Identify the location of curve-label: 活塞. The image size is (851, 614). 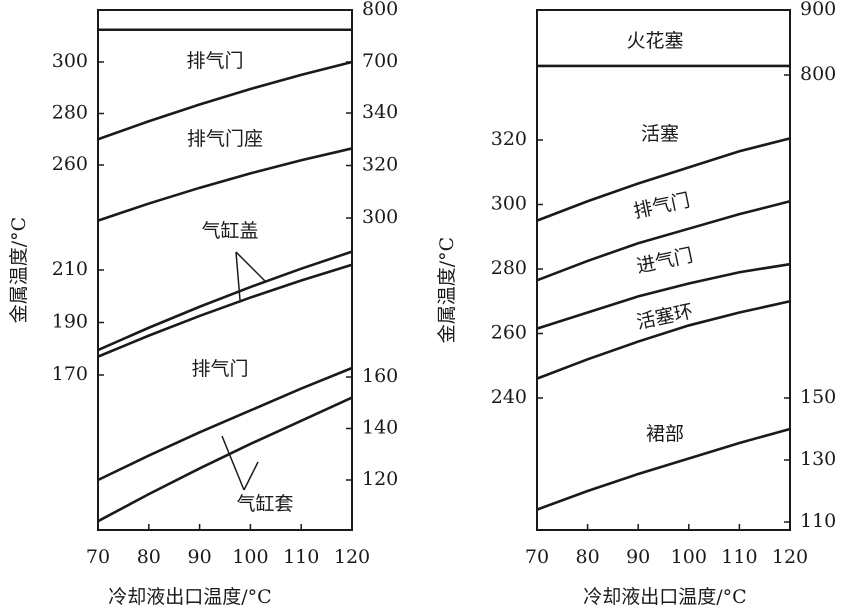
(660, 134).